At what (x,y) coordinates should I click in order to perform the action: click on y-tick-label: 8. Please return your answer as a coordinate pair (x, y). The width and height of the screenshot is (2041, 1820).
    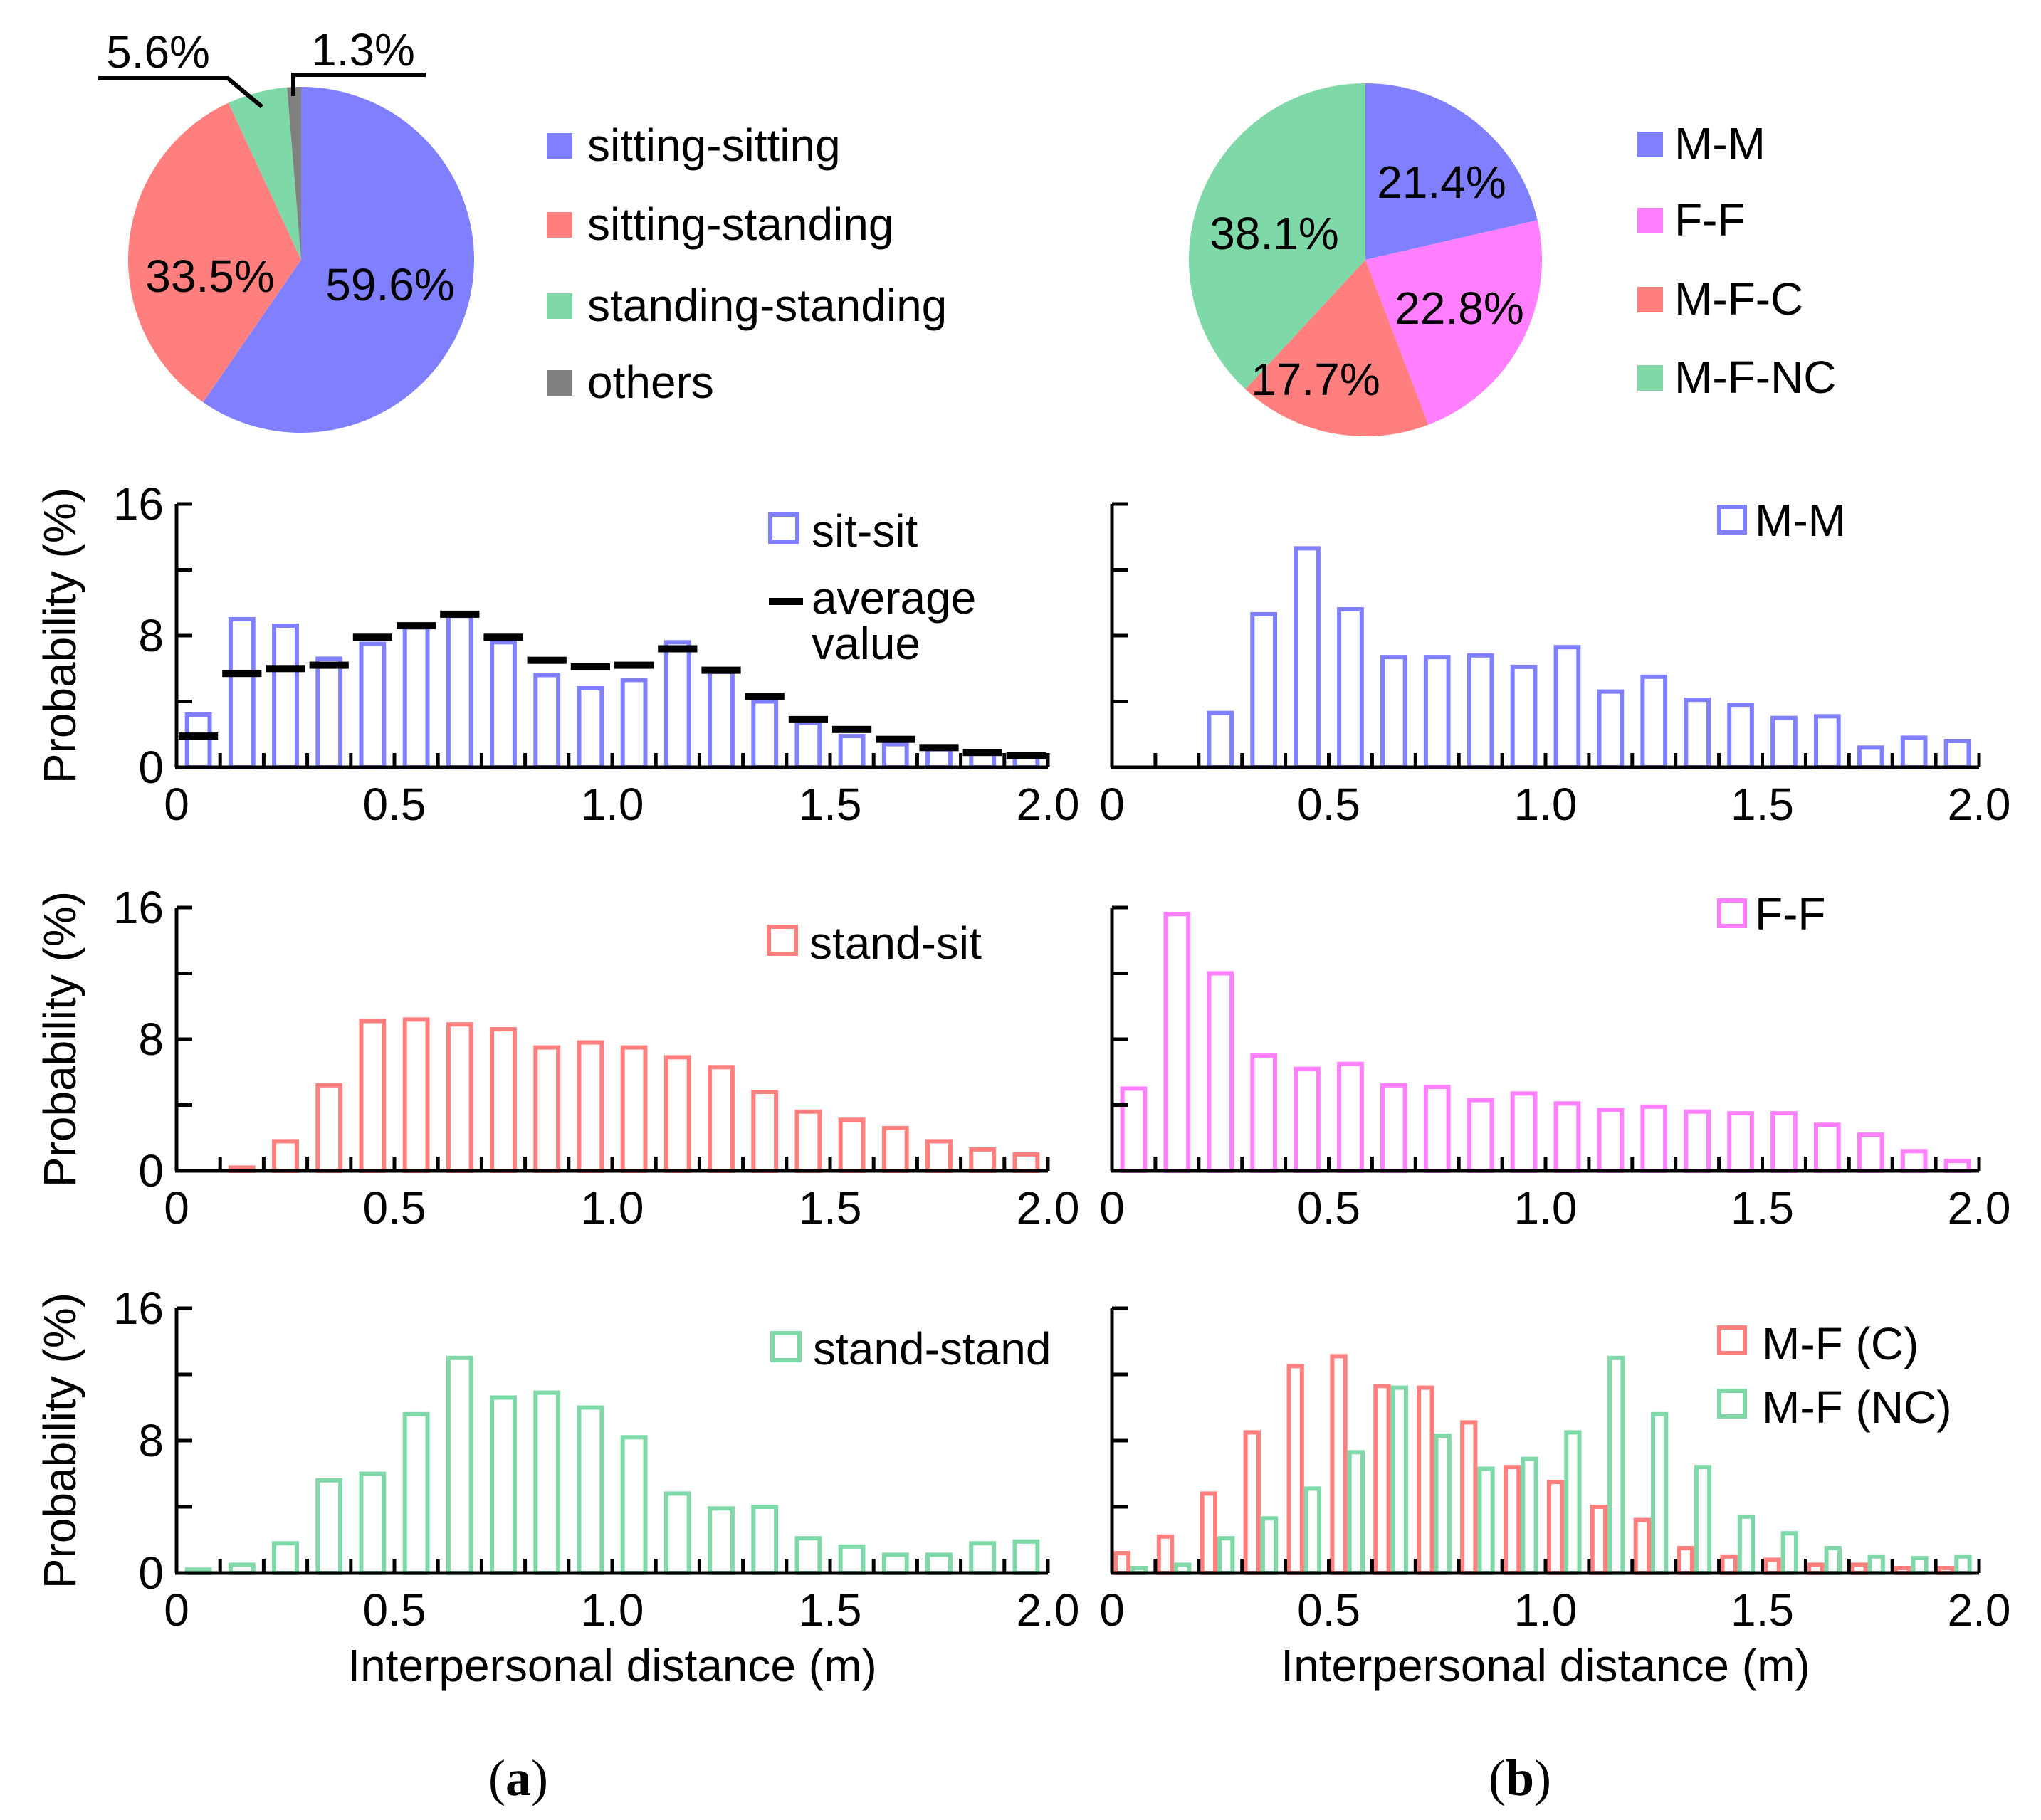
    Looking at the image, I should click on (151, 635).